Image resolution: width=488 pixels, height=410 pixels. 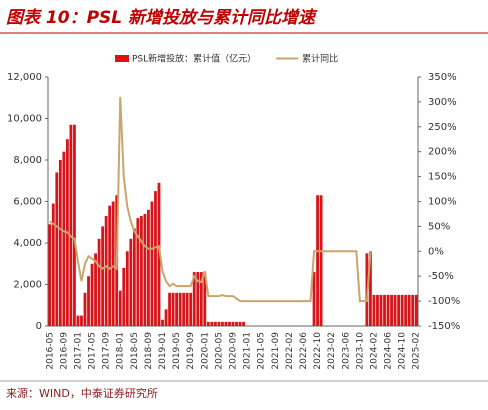 I want to click on x-tick-label: 2022-02, so click(x=290, y=351).